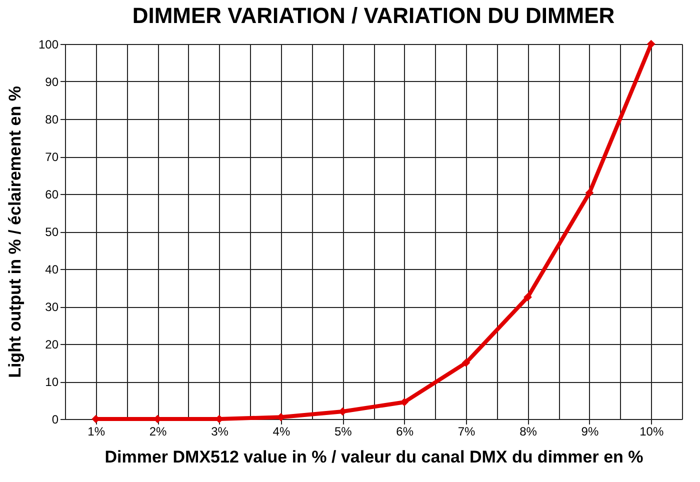  What do you see at coordinates (52, 157) in the screenshot?
I see `y-tick-label: 70` at bounding box center [52, 157].